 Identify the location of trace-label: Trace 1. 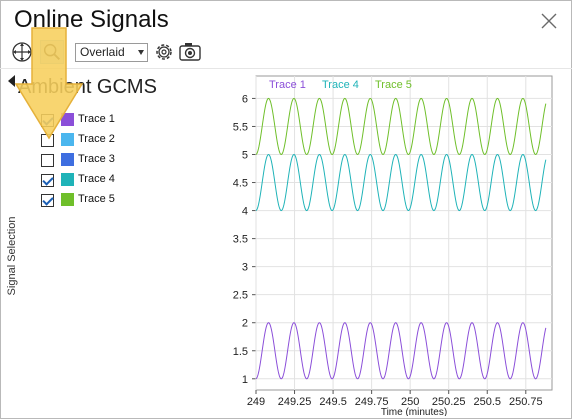
(96, 119).